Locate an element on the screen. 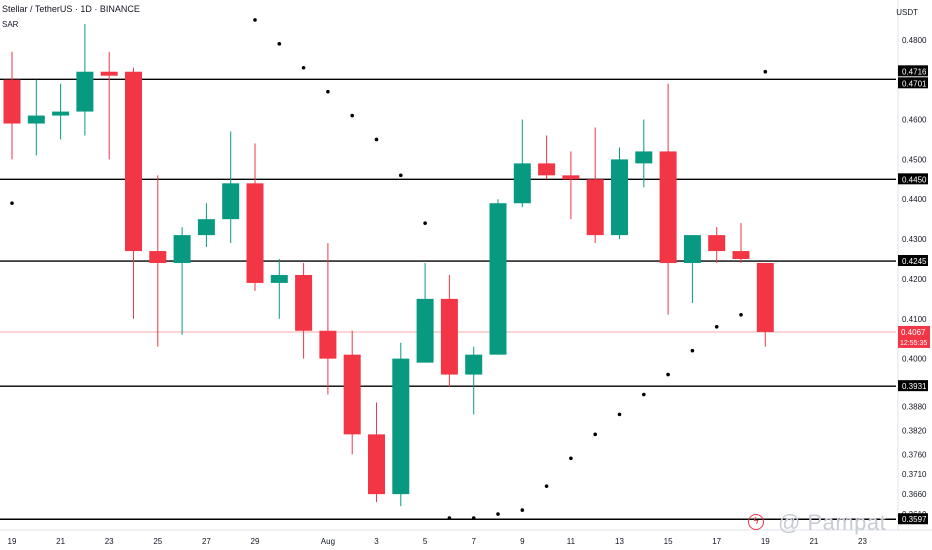 The height and width of the screenshot is (550, 932). level-price-label: 0.3597 is located at coordinates (914, 519).